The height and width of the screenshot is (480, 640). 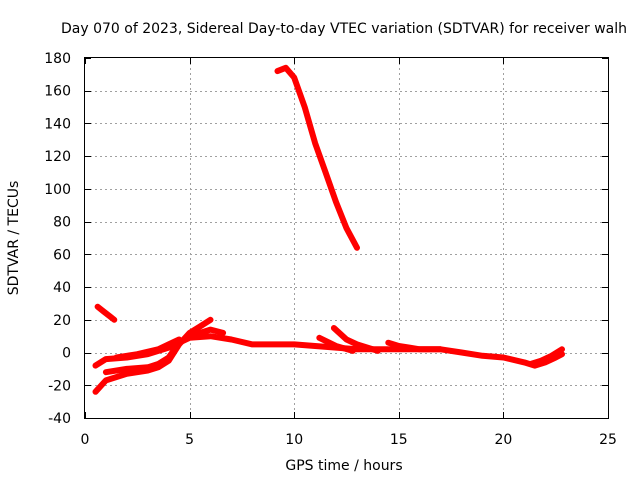 I want to click on x-tick-label: 5, so click(x=189, y=440).